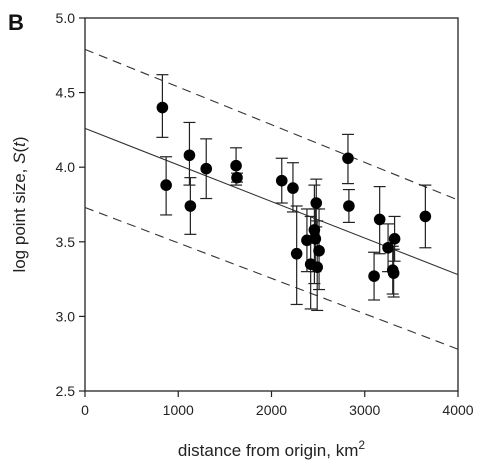 This screenshot has height=467, width=480. I want to click on y-tick-label: 4.0, so click(66, 167).